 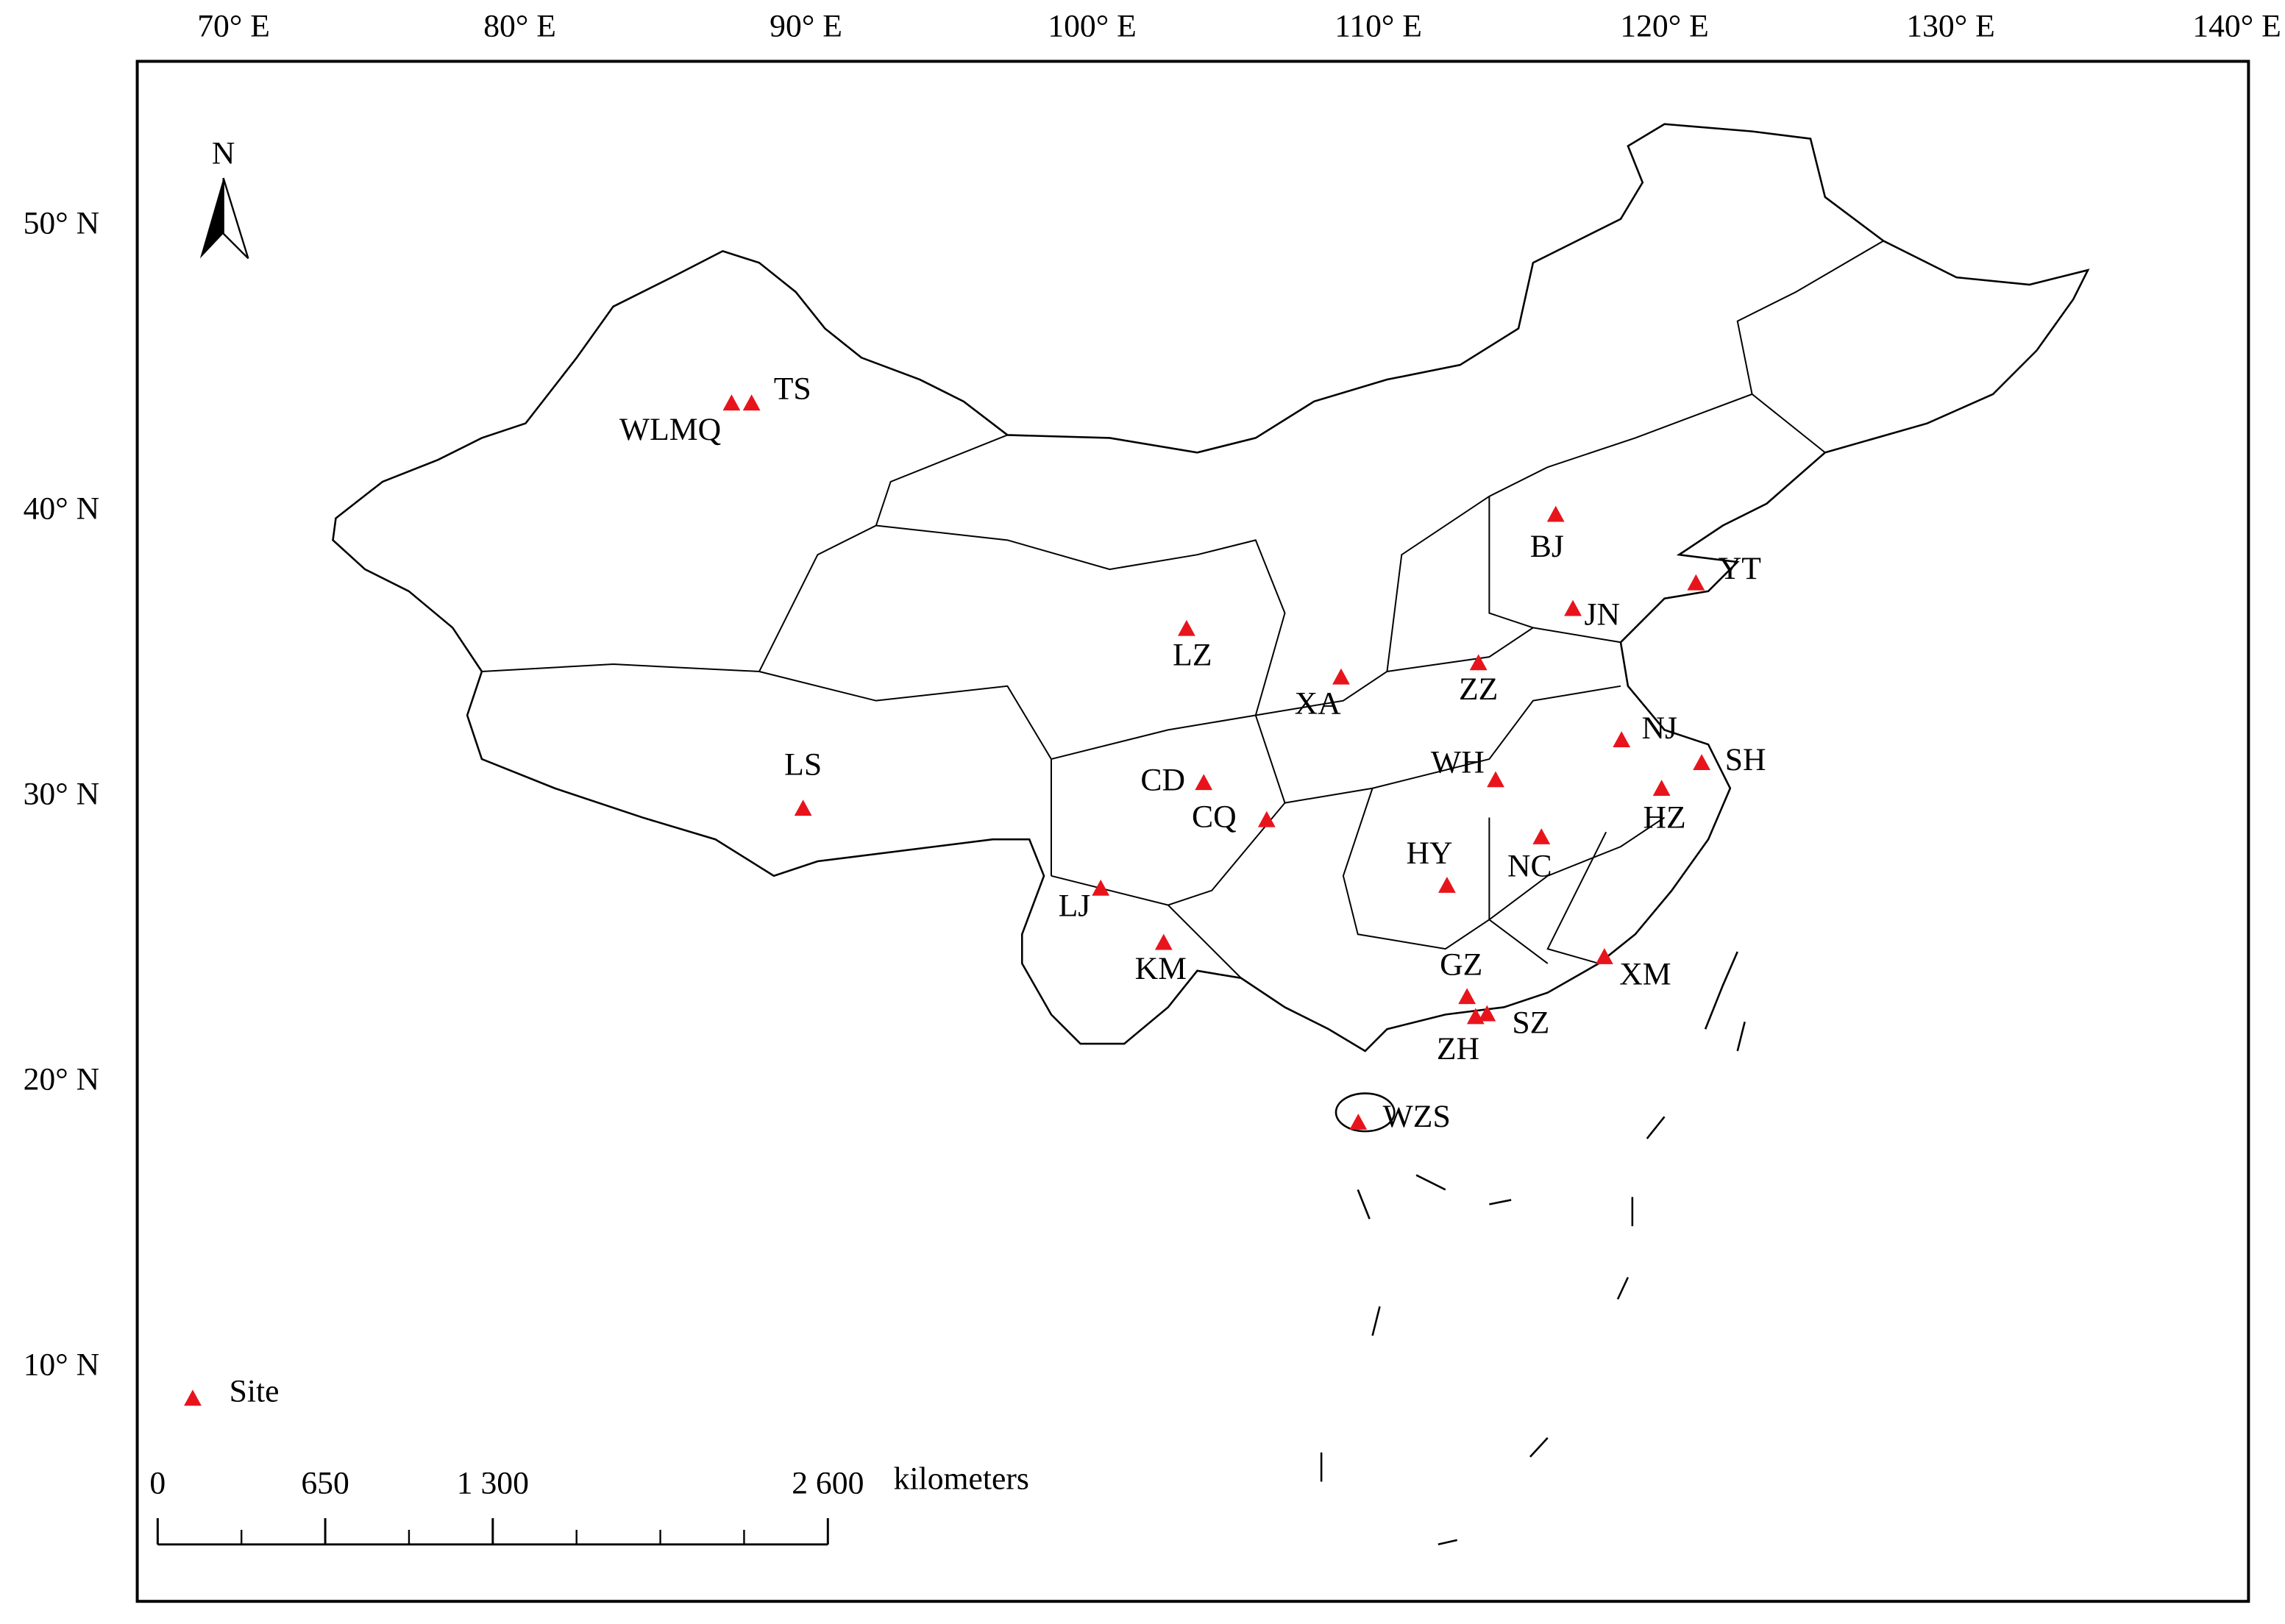 I want to click on lon-tick-label: 120° E, so click(x=1664, y=27).